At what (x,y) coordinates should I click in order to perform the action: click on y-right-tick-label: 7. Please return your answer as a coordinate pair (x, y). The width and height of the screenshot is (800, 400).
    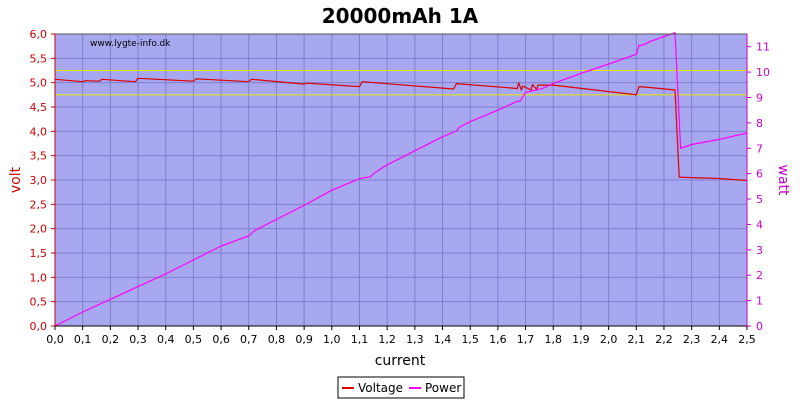
    Looking at the image, I should click on (759, 148).